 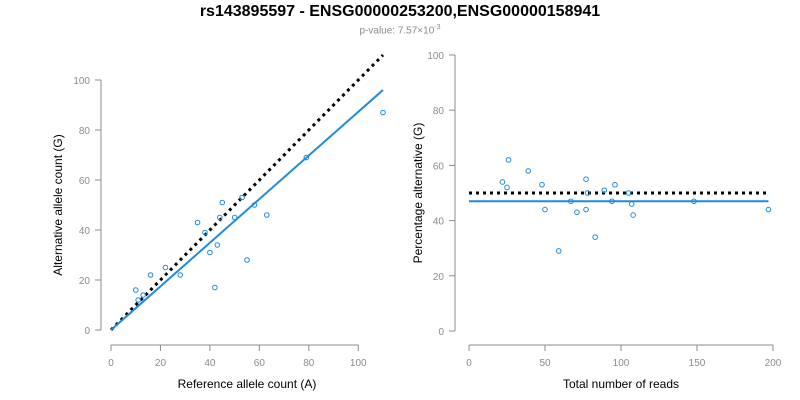 What do you see at coordinates (397, 31) in the screenshot?
I see `p-value-text: p-value: 7.57×10` at bounding box center [397, 31].